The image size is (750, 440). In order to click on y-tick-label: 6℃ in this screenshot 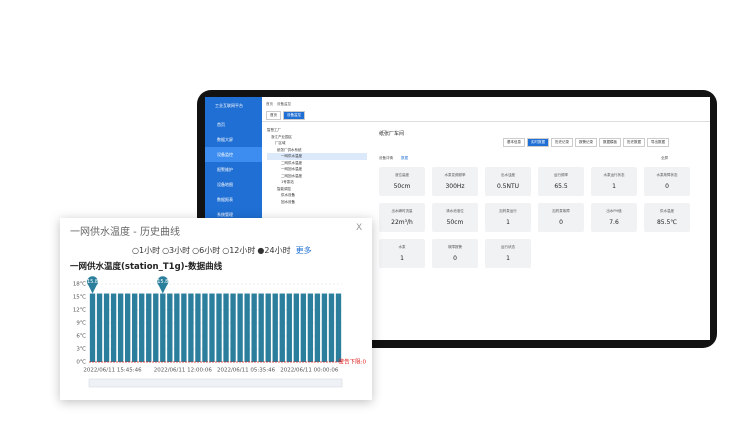, I will do `click(81, 336)`.